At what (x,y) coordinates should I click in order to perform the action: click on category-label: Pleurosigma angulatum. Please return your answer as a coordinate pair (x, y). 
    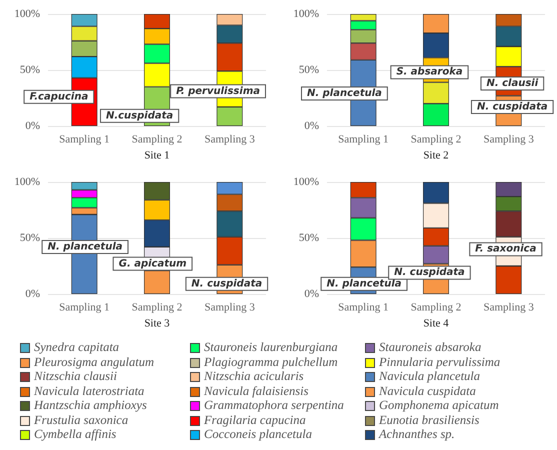
    Looking at the image, I should click on (94, 361).